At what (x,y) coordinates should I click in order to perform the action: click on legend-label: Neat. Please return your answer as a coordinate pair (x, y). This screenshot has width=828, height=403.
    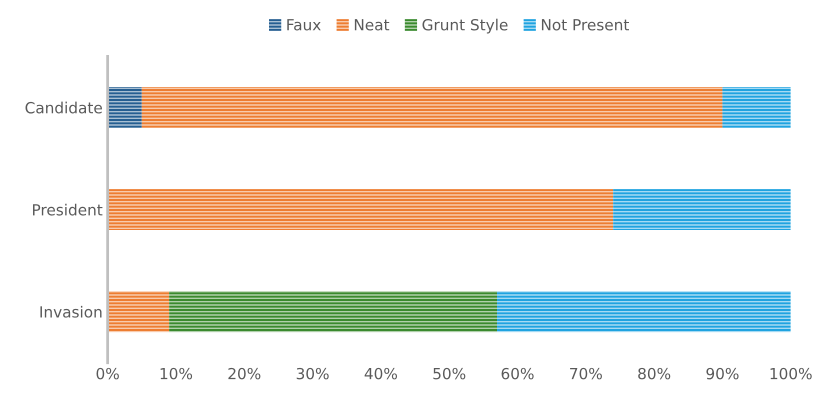
    Looking at the image, I should click on (372, 25).